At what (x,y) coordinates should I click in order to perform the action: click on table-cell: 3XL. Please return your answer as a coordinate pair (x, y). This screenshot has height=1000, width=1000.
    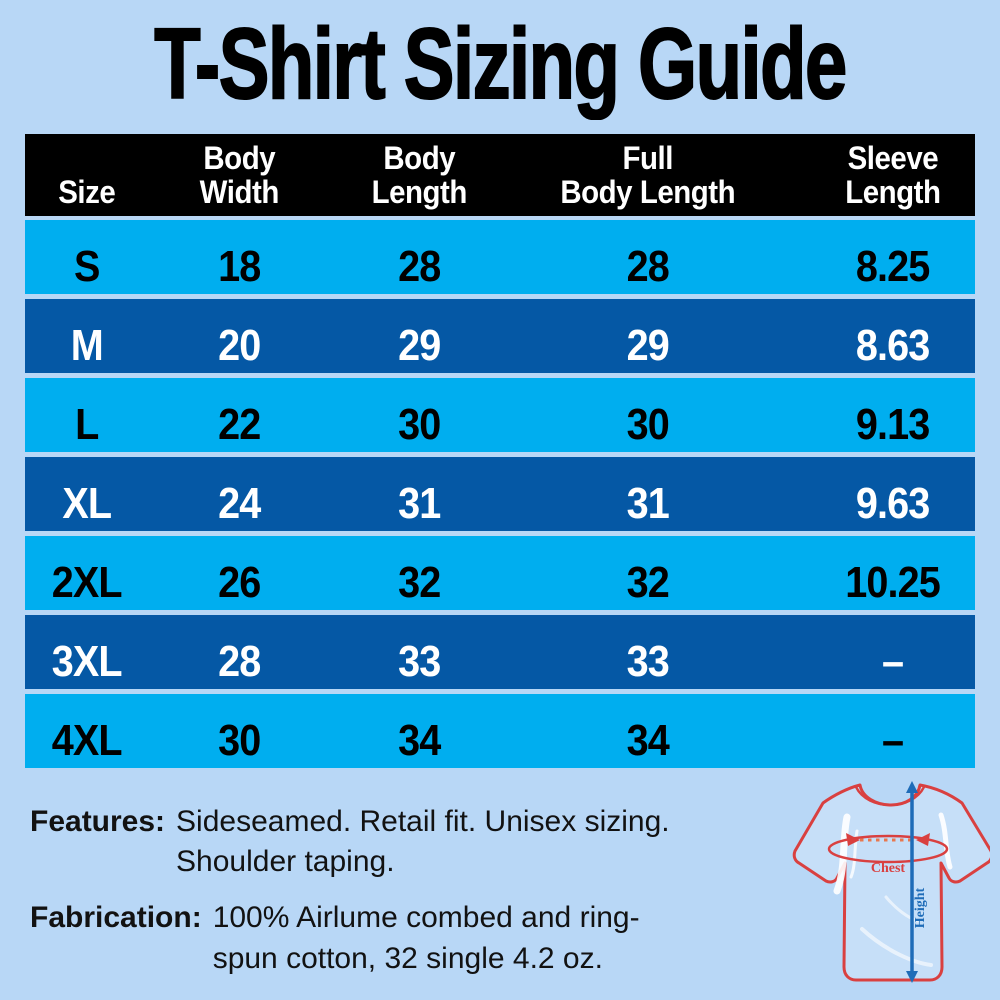
    Looking at the image, I should click on (87, 661).